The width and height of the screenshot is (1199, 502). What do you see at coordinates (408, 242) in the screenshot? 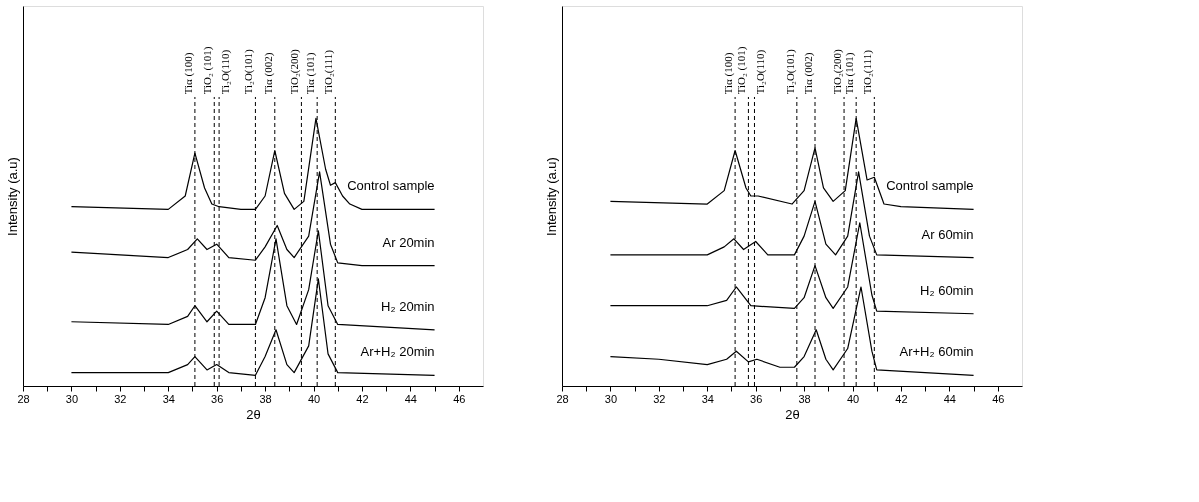
I see `series-label: Ar 20min` at bounding box center [408, 242].